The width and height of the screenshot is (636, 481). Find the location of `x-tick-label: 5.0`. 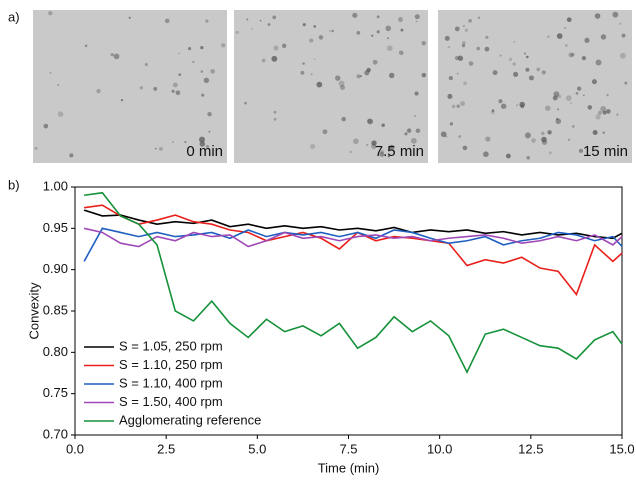

x-tick-label: 5.0 is located at coordinates (257, 448).